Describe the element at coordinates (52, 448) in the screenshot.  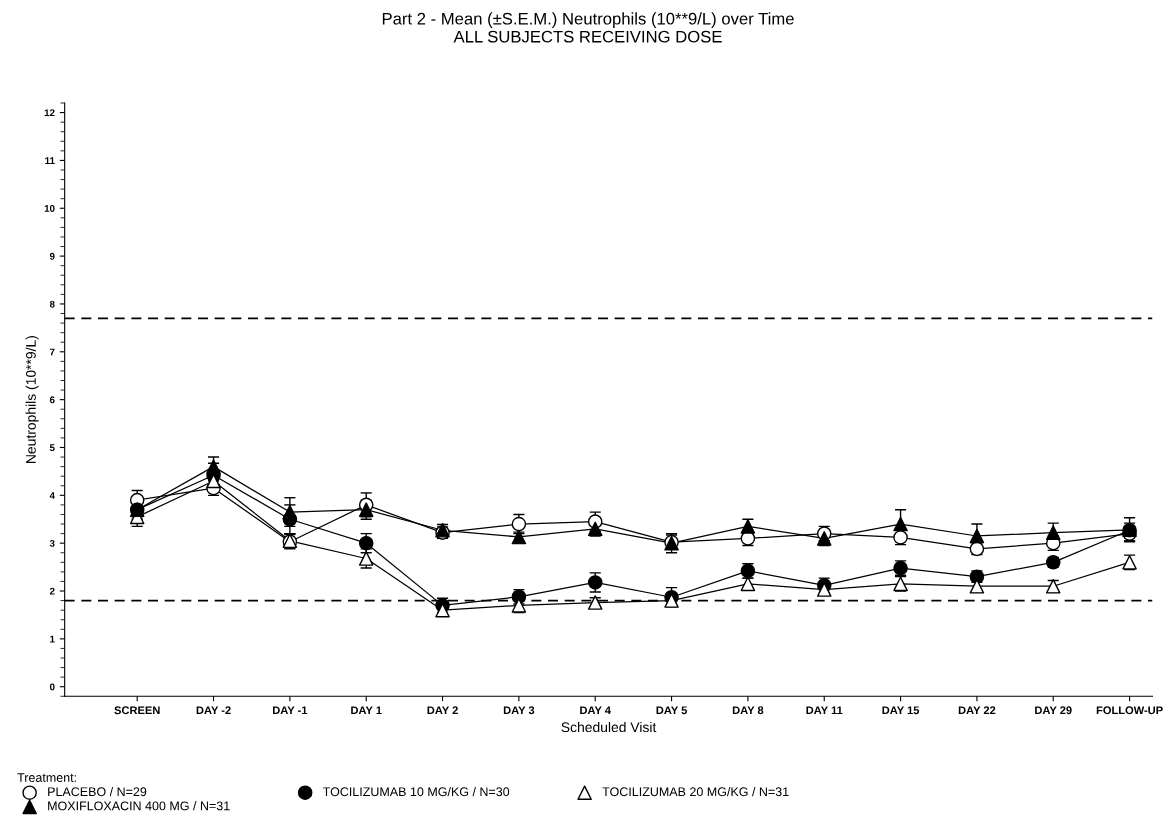
I see `y-tick-label: 5` at that location.